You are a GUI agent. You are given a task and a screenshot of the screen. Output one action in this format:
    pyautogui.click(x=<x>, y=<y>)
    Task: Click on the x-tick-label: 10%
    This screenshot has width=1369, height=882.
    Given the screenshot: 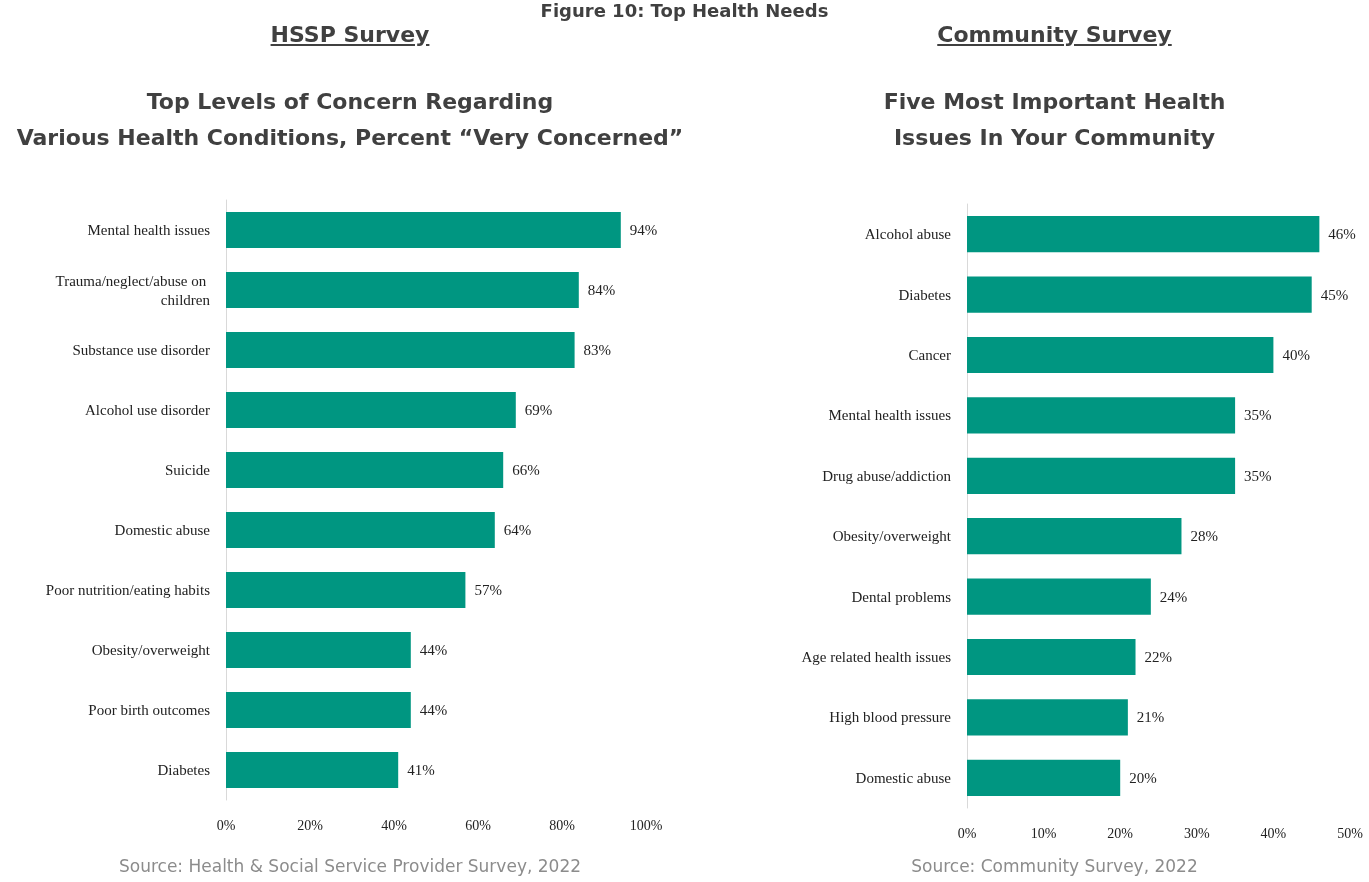 What is the action you would take?
    pyautogui.click(x=1043, y=833)
    